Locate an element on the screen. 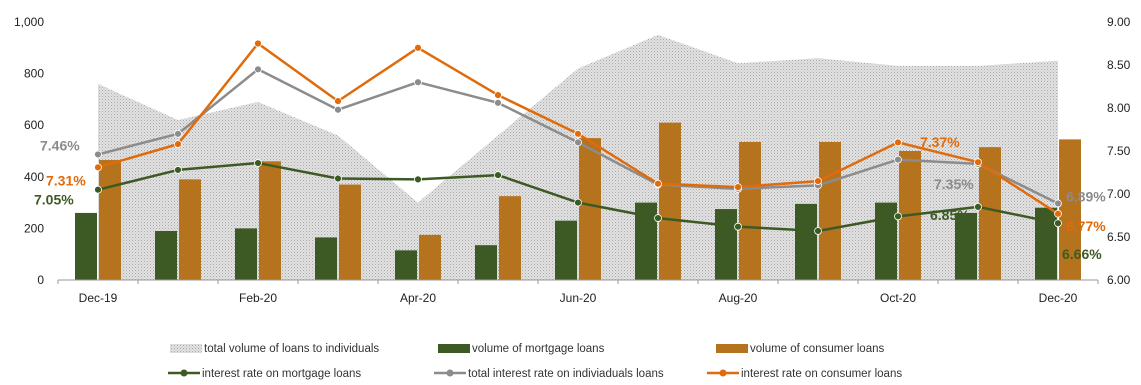 This screenshot has height=385, width=1141. y-right-tick-label: 6.00 is located at coordinates (1119, 280).